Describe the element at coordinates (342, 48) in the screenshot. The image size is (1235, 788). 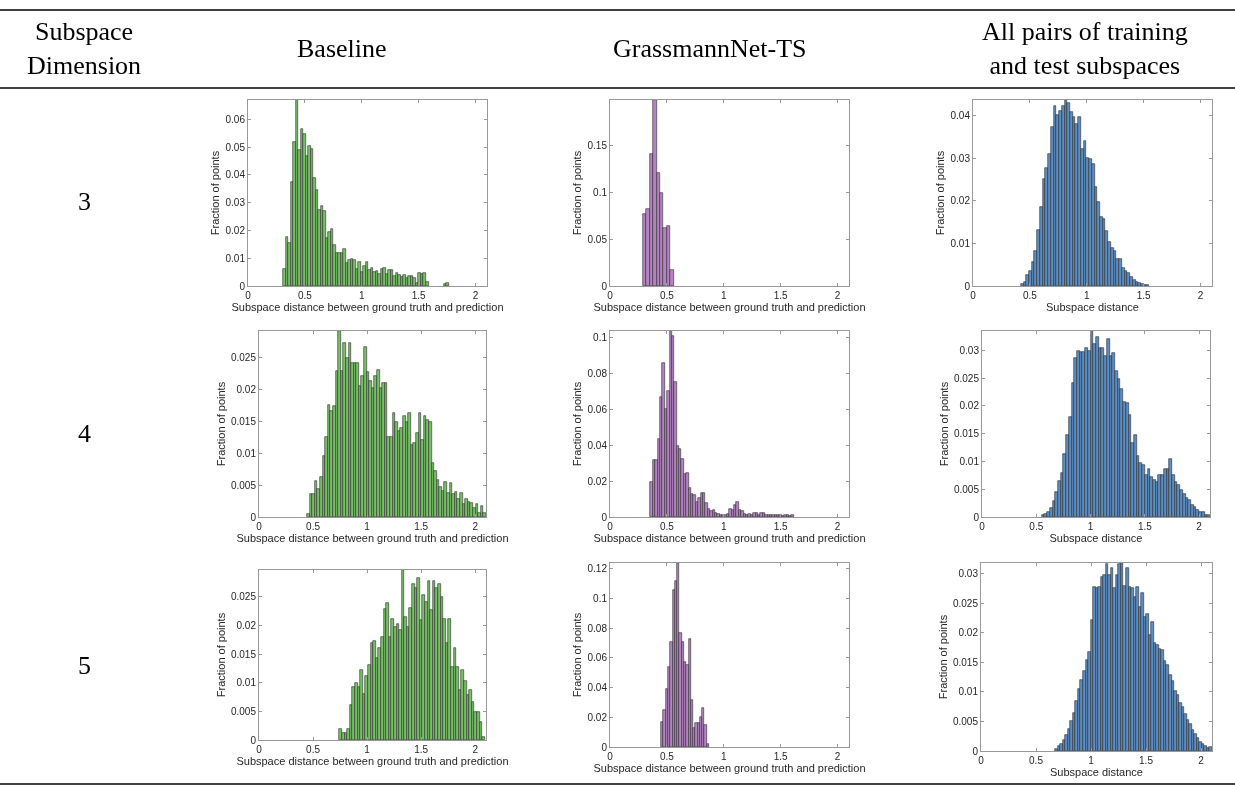
I see `text: Baseline` at that location.